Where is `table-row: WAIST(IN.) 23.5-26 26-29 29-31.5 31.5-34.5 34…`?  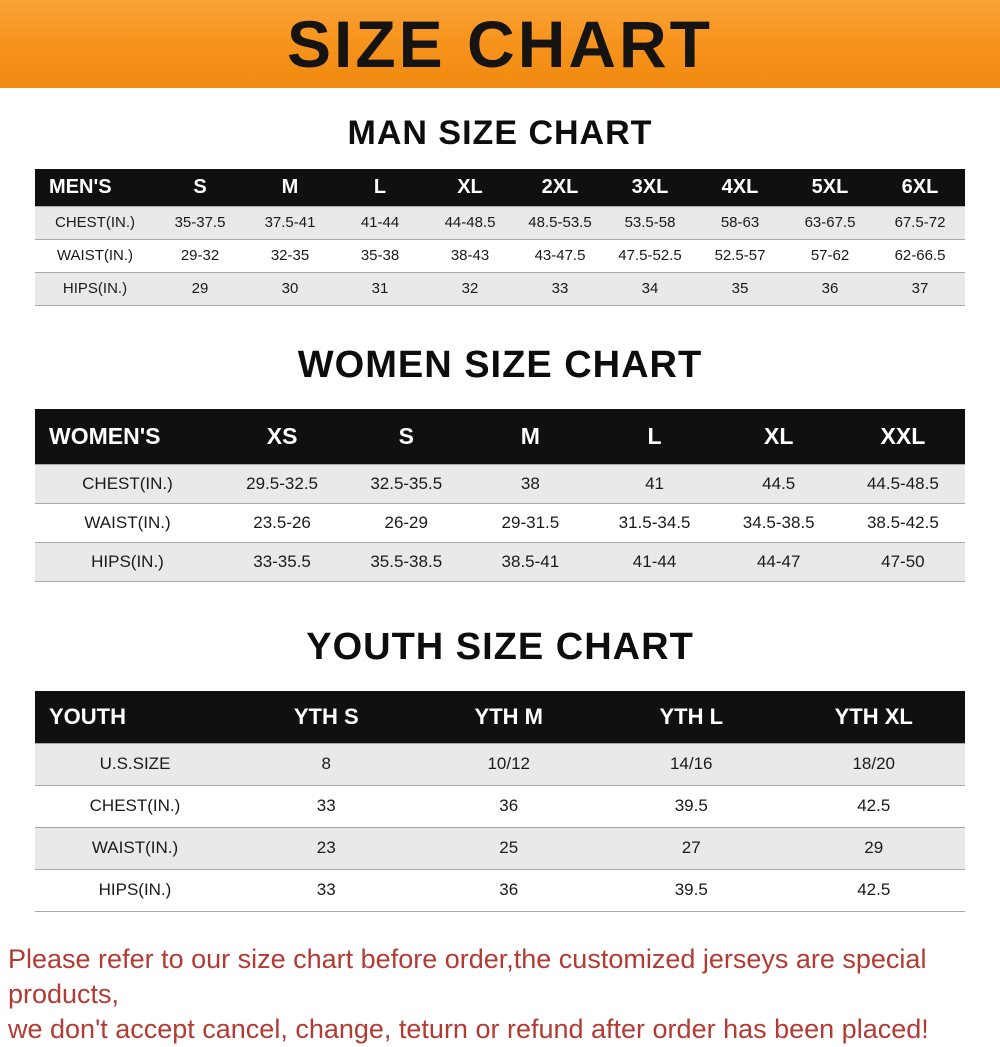
table-row: WAIST(IN.) 23.5-26 26-29 29-31.5 31.5-34.5 34… is located at coordinates (500, 523).